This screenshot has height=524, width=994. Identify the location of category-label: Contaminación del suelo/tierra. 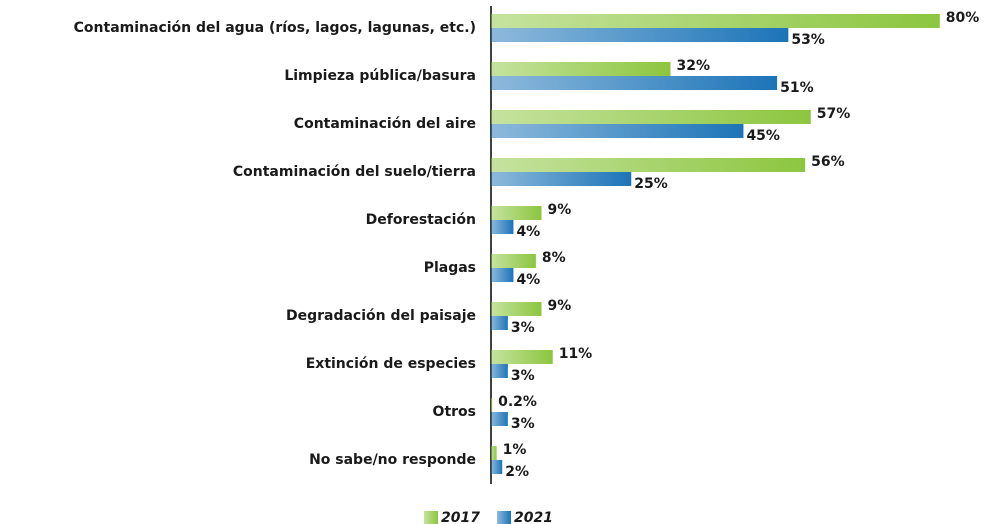
(354, 172).